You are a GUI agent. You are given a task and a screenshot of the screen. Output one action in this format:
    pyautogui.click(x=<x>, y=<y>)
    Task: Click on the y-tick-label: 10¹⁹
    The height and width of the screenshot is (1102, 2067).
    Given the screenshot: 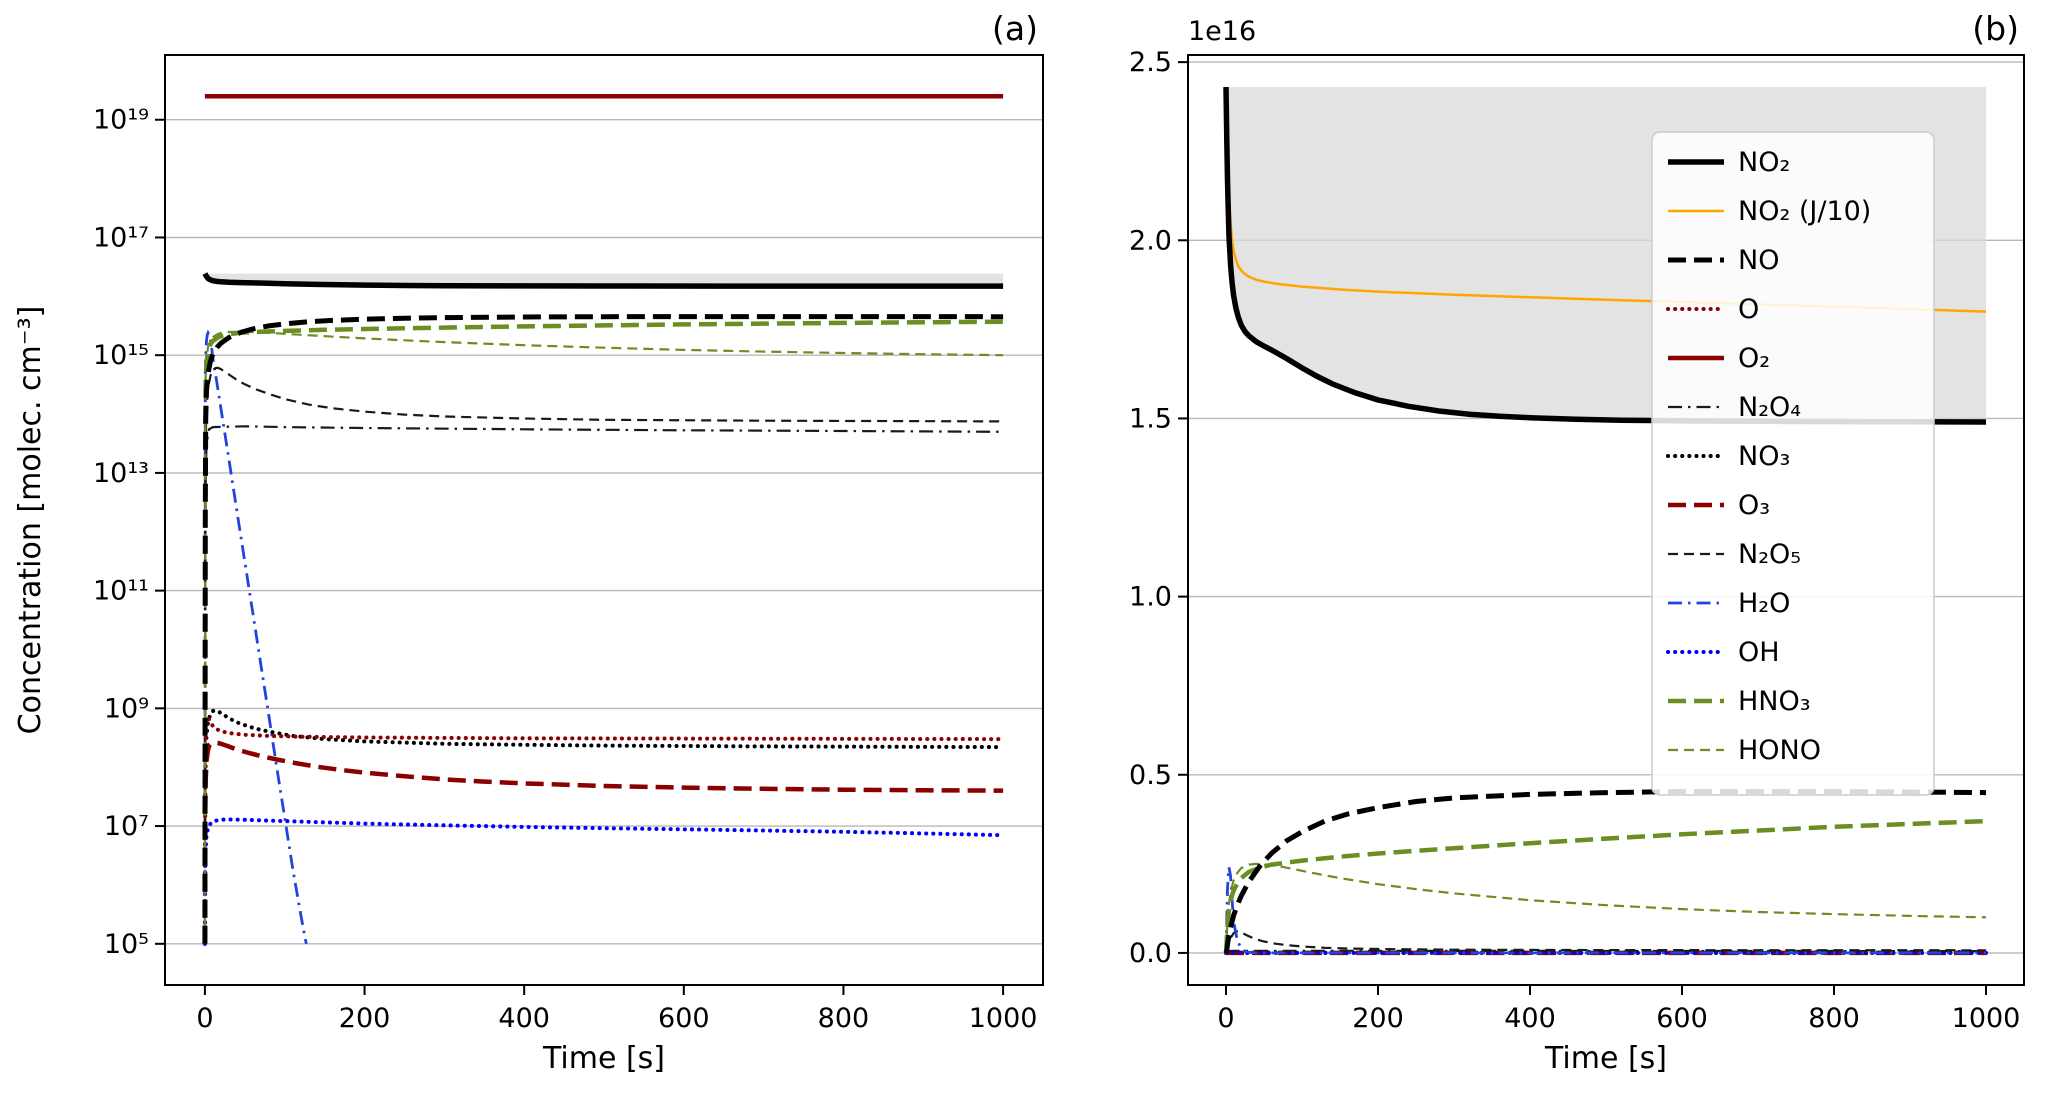 What is the action you would take?
    pyautogui.click(x=121, y=120)
    